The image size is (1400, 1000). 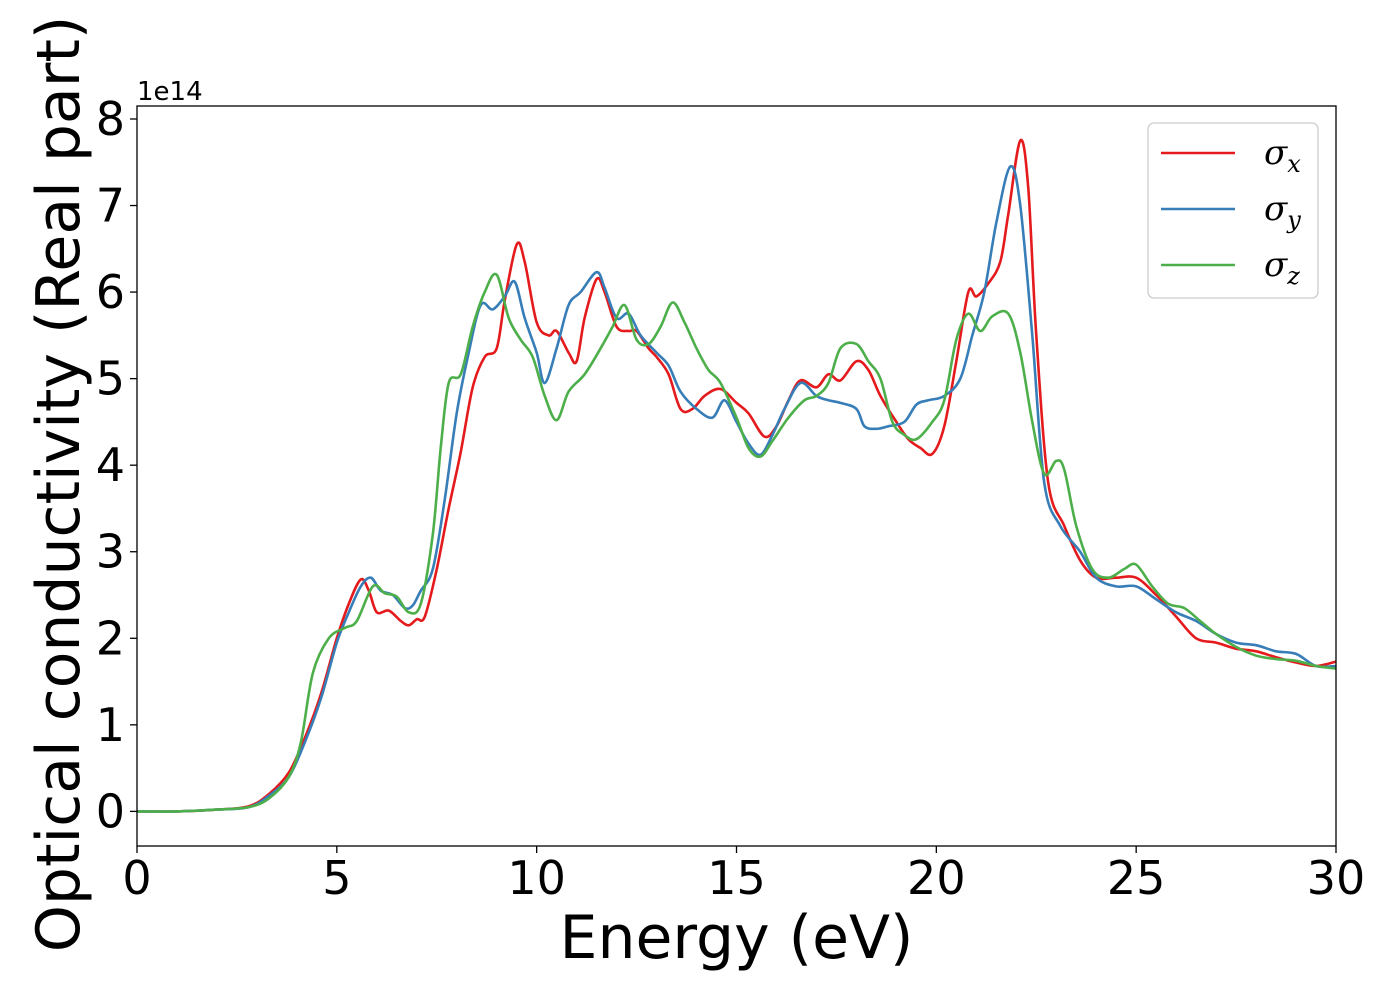 I want to click on legend-box, so click(x=1233, y=210).